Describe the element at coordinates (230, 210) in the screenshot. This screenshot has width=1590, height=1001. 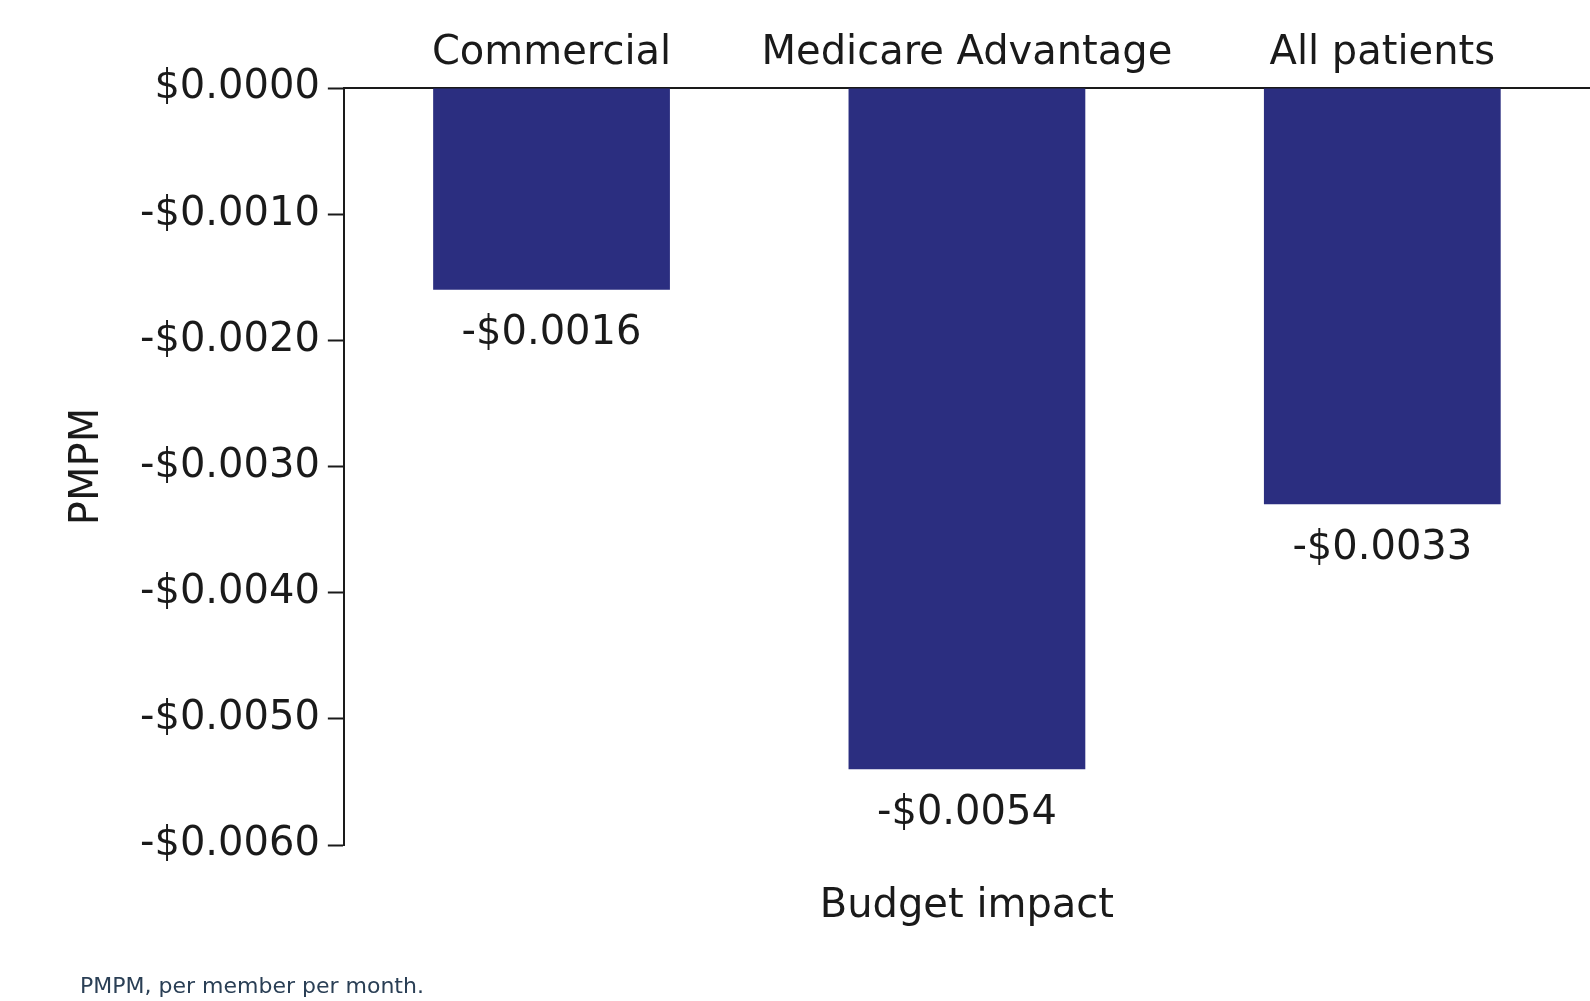
I see `y-tick-label: -$0.0010` at that location.